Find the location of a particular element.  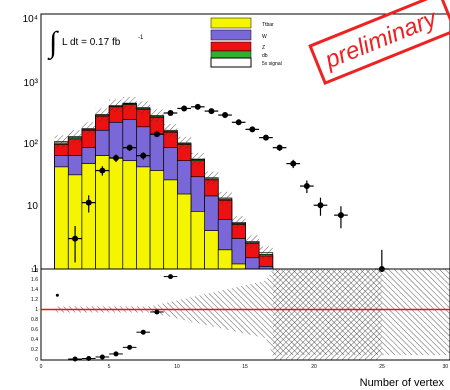

legend: Ttbar W Z db 5x signal is located at coordinates (246, 42).